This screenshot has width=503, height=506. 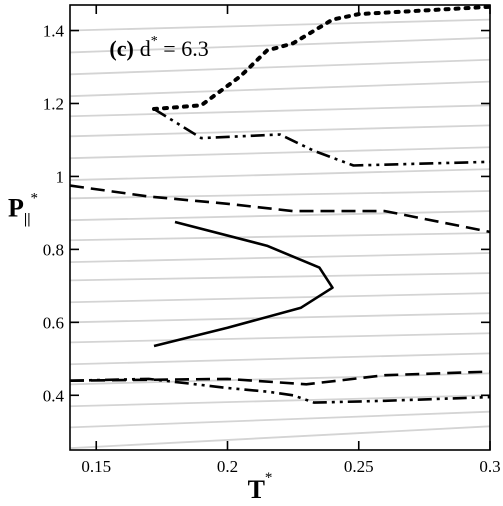 I want to click on panel-value: = 6.3, so click(x=183, y=48).